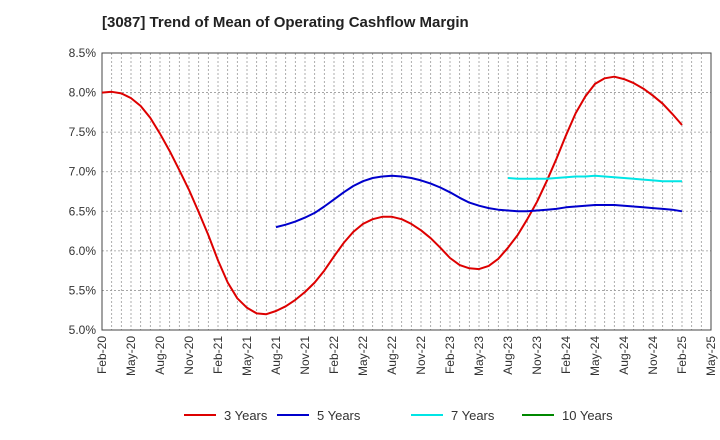 The image size is (720, 440). What do you see at coordinates (508, 355) in the screenshot?
I see `x-tick-label: Aug-23` at bounding box center [508, 355].